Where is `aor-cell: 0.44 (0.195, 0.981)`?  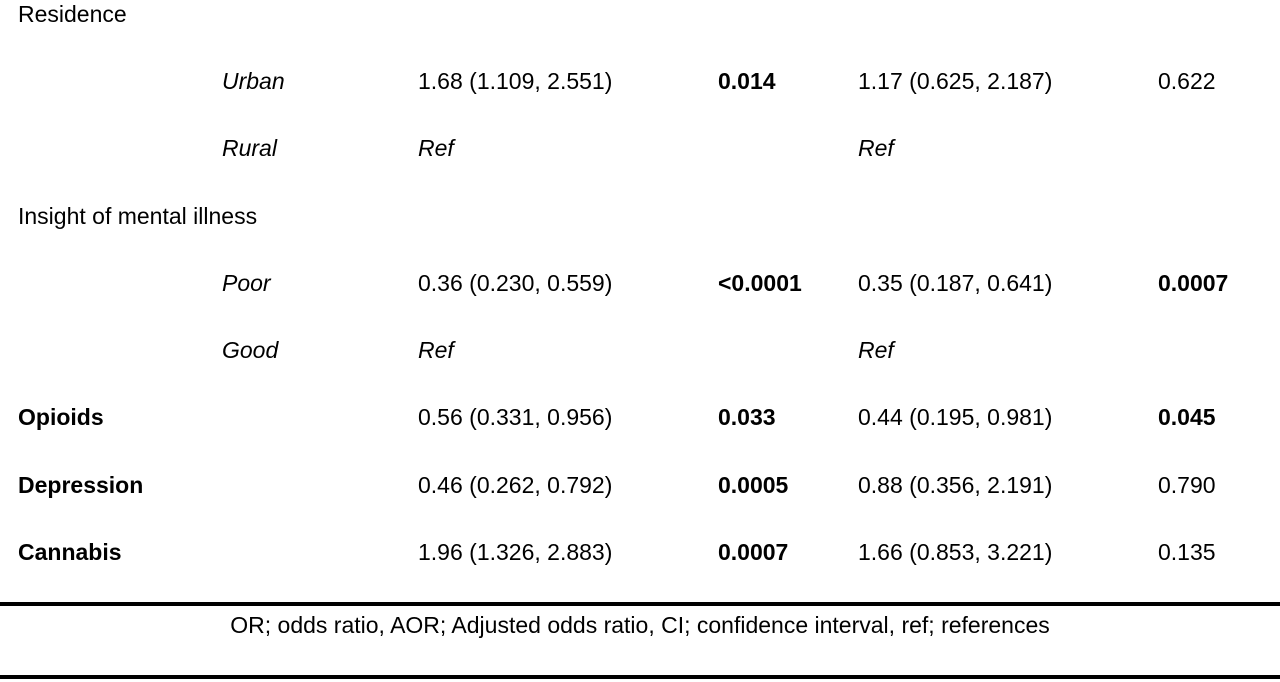
aor-cell: 0.44 (0.195, 0.981) is located at coordinates (955, 417).